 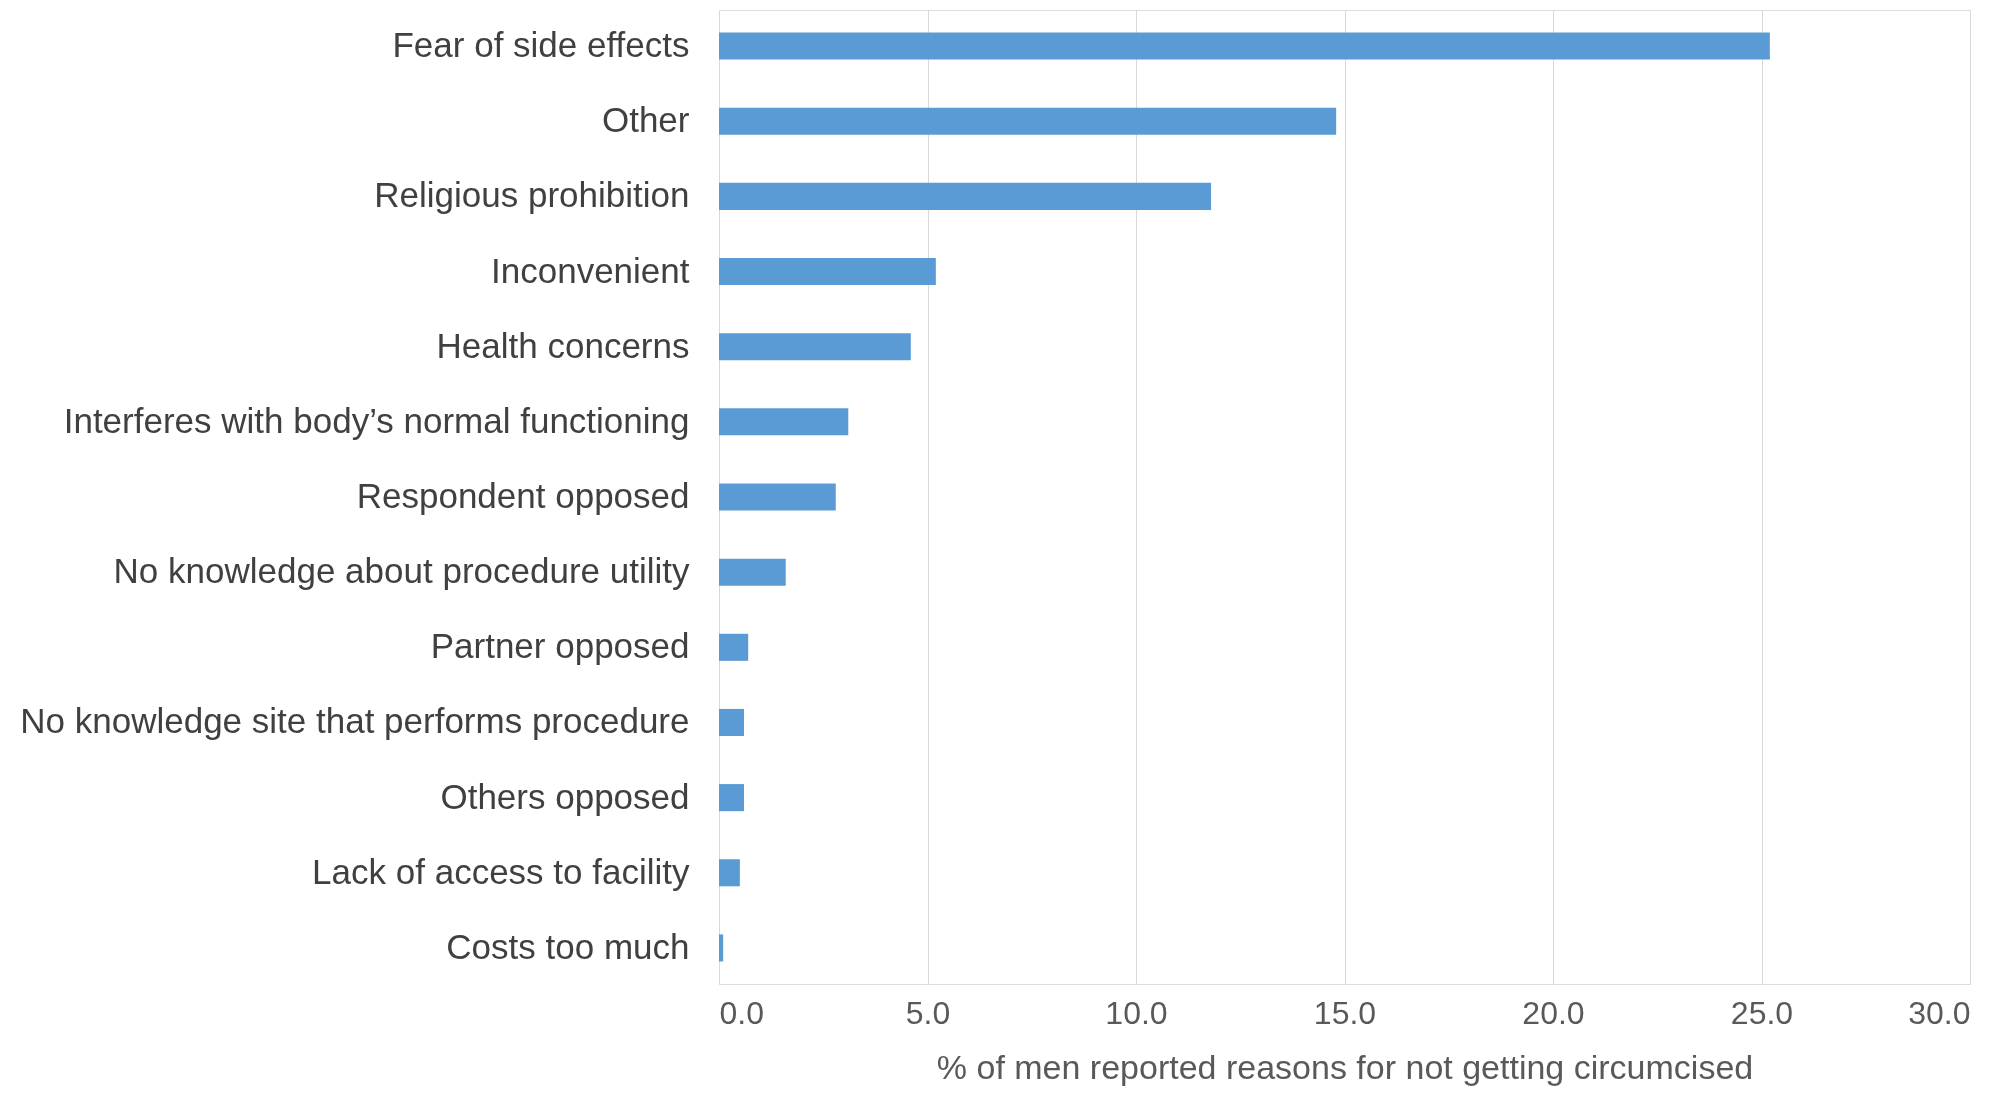 What do you see at coordinates (1553, 1012) in the screenshot?
I see `x-tick-label: 20.0` at bounding box center [1553, 1012].